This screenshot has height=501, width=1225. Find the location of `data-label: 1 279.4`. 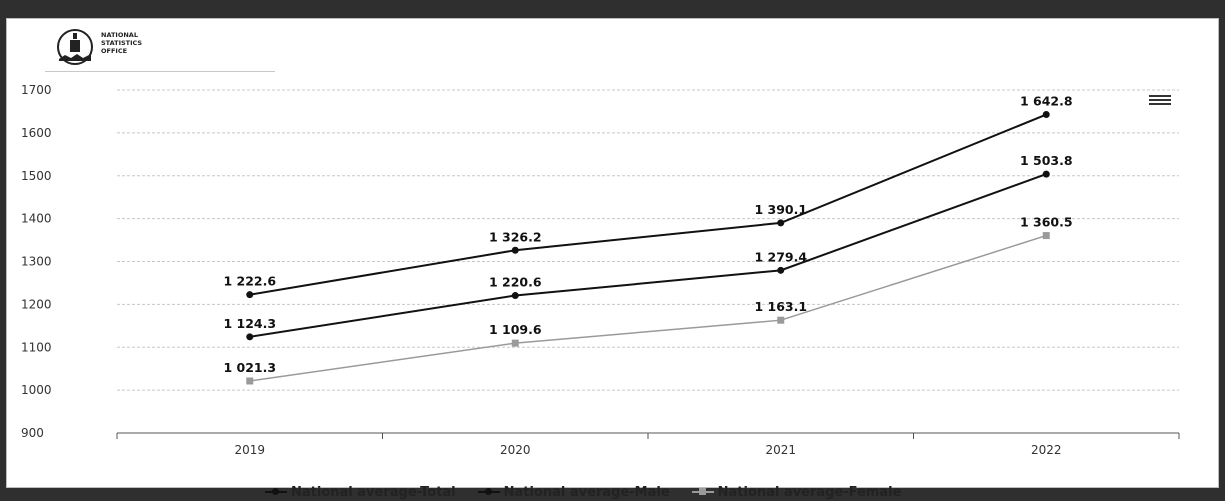

data-label: 1 279.4 is located at coordinates (780, 256).